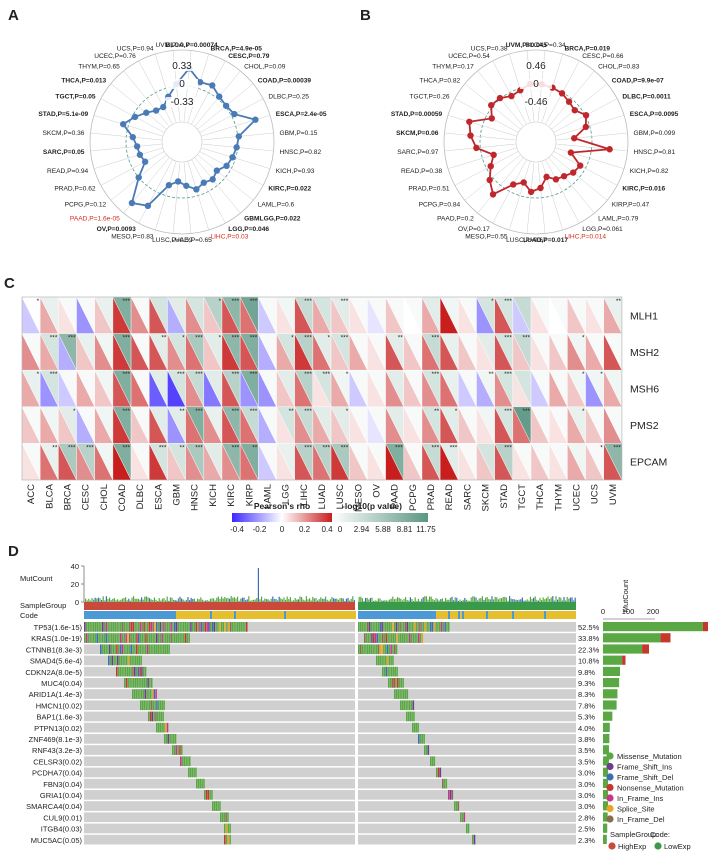  I want to click on outer-ring, so click(182, 142).